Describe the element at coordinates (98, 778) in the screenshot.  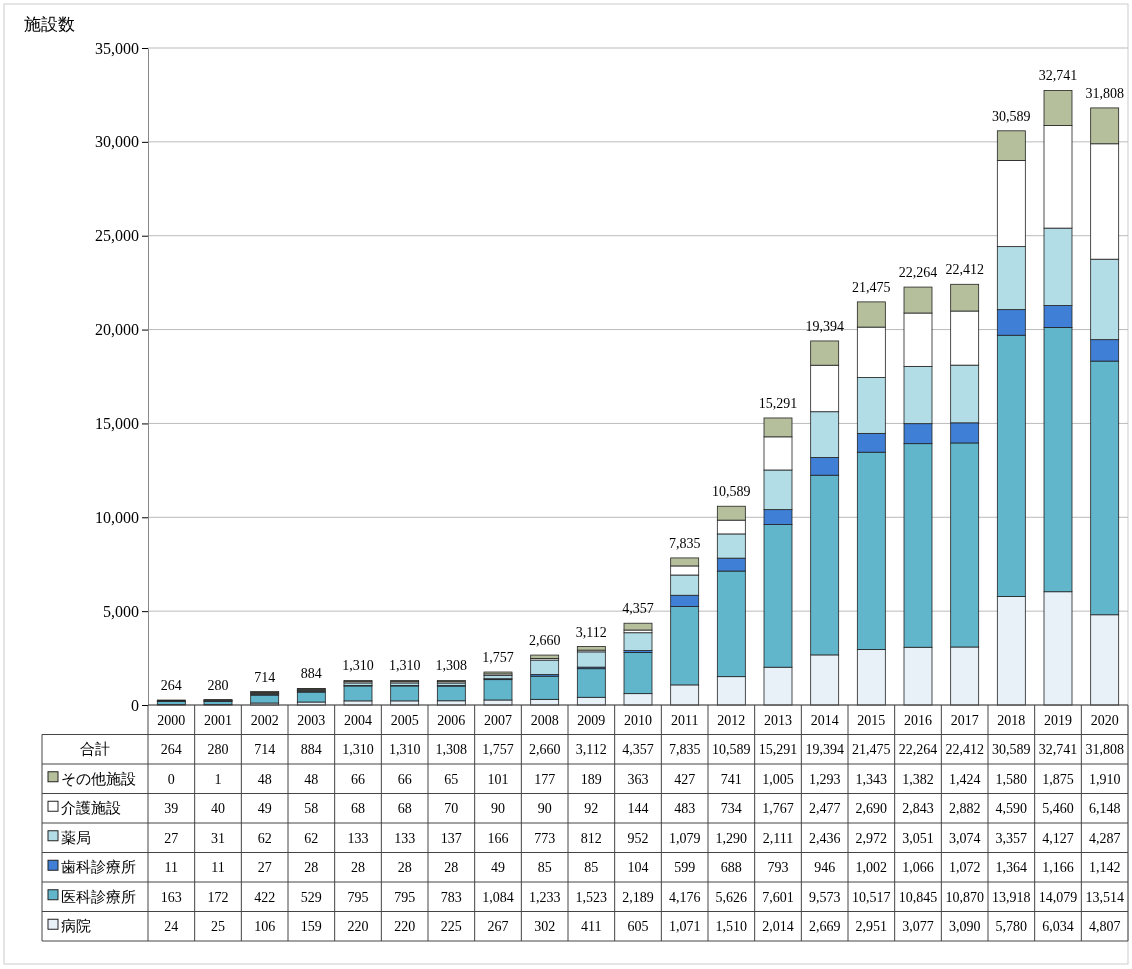
I see `legend-label: その他施設` at that location.